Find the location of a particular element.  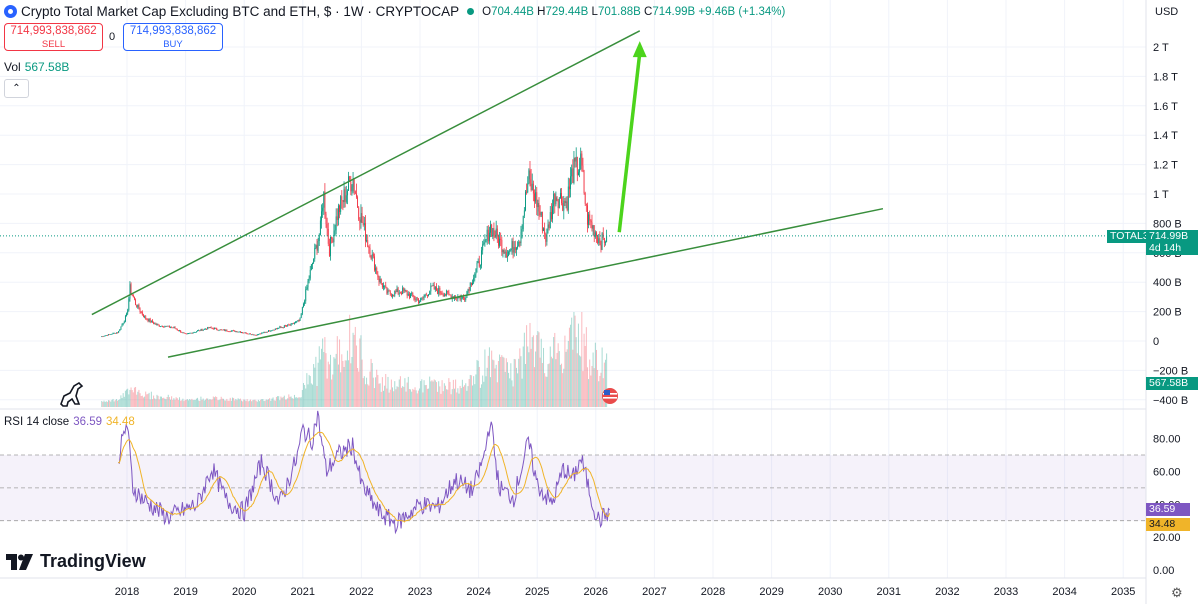

time-tick-label: 2021 is located at coordinates (303, 592).